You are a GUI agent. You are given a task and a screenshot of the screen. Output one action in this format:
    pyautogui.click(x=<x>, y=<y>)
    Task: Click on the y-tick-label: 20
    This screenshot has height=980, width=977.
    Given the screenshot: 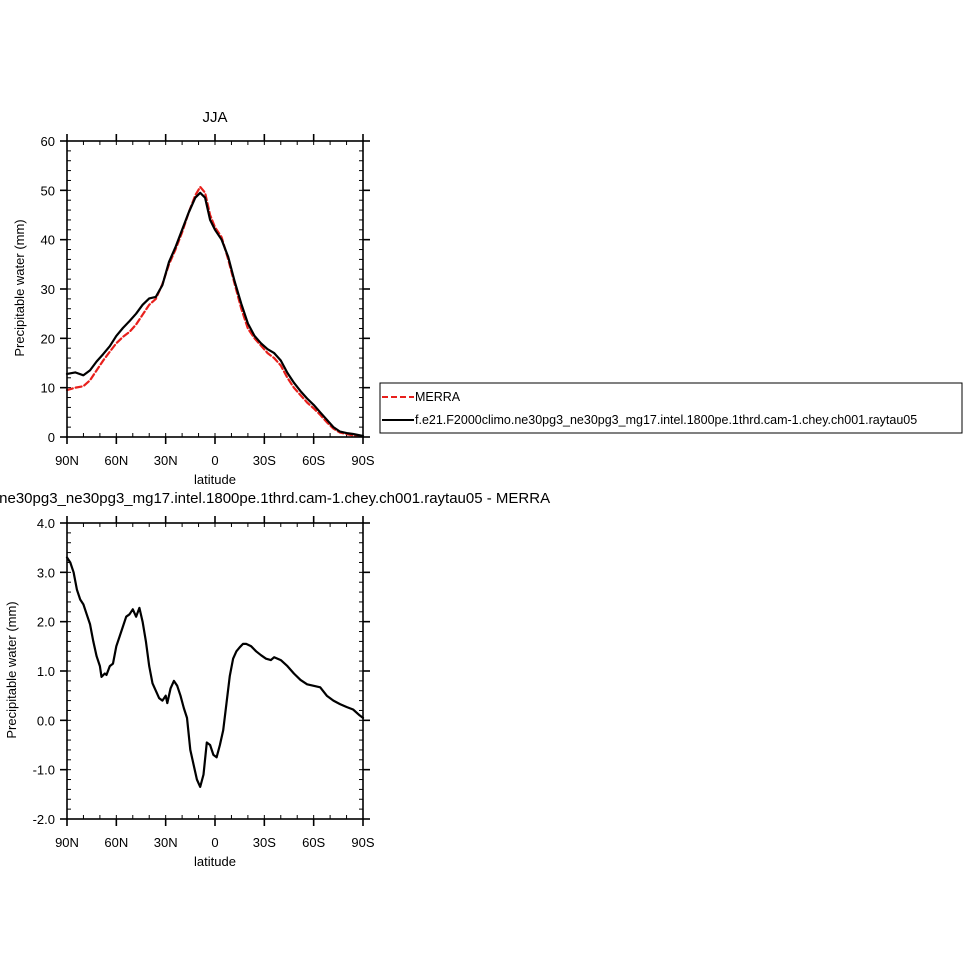 What is the action you would take?
    pyautogui.click(x=48, y=338)
    